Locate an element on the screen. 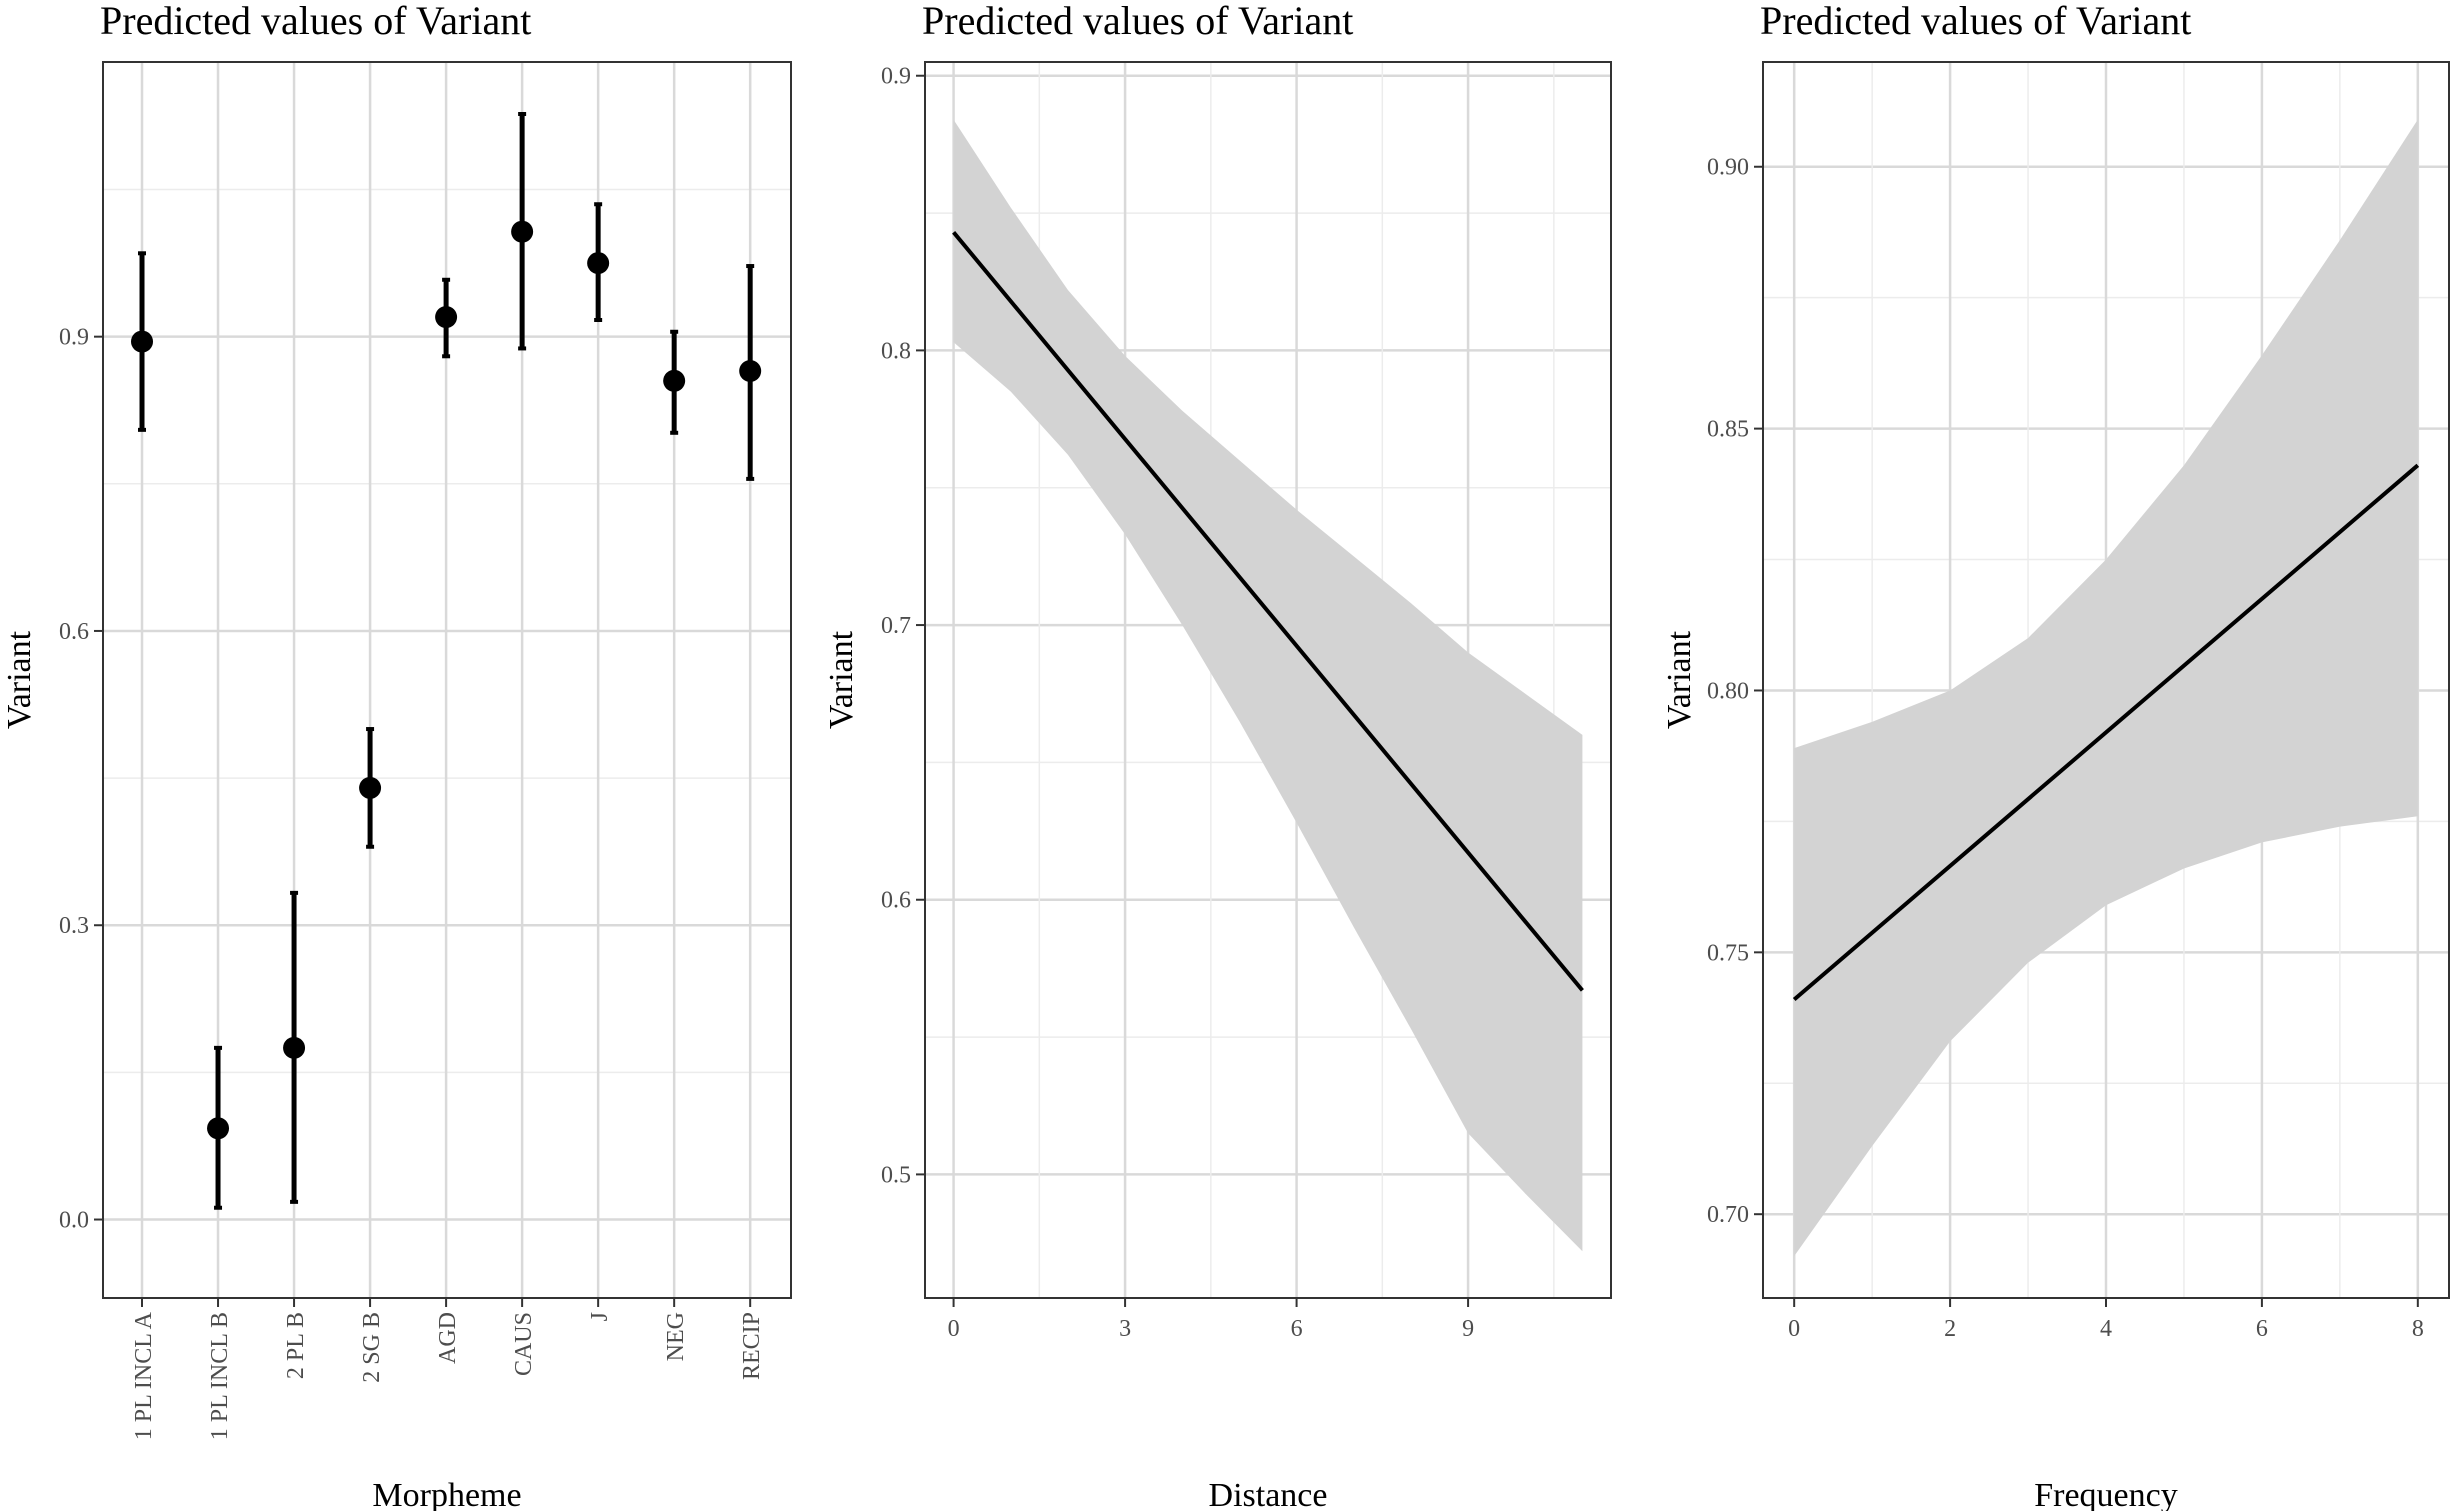  x-tick-label: AGD is located at coordinates (448, 1338).